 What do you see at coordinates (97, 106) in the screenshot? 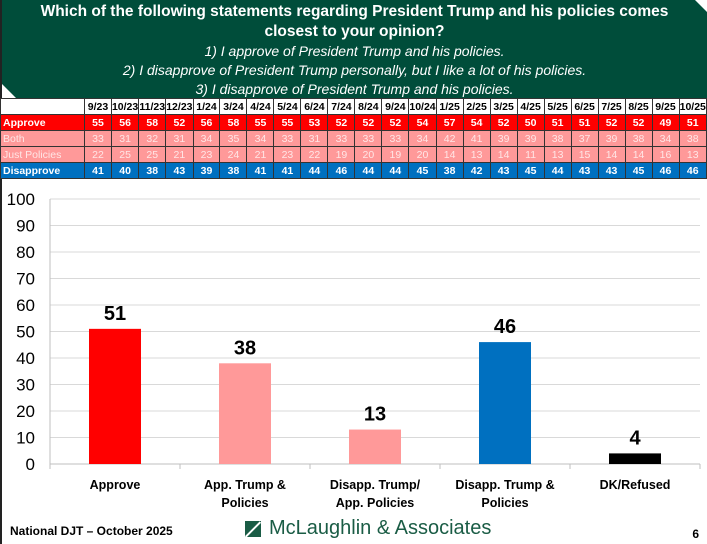
I see `trend-date-header: 9/23` at bounding box center [97, 106].